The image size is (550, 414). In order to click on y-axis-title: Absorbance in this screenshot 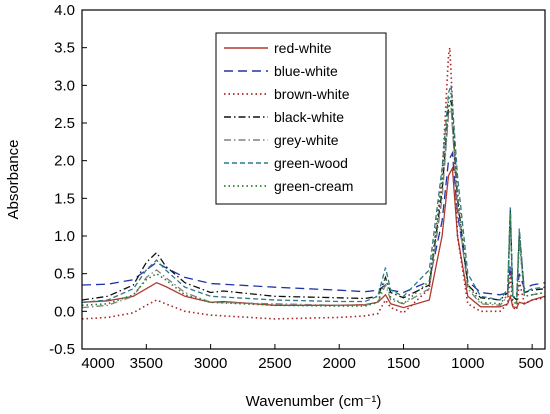, I will do `click(13, 179)`.